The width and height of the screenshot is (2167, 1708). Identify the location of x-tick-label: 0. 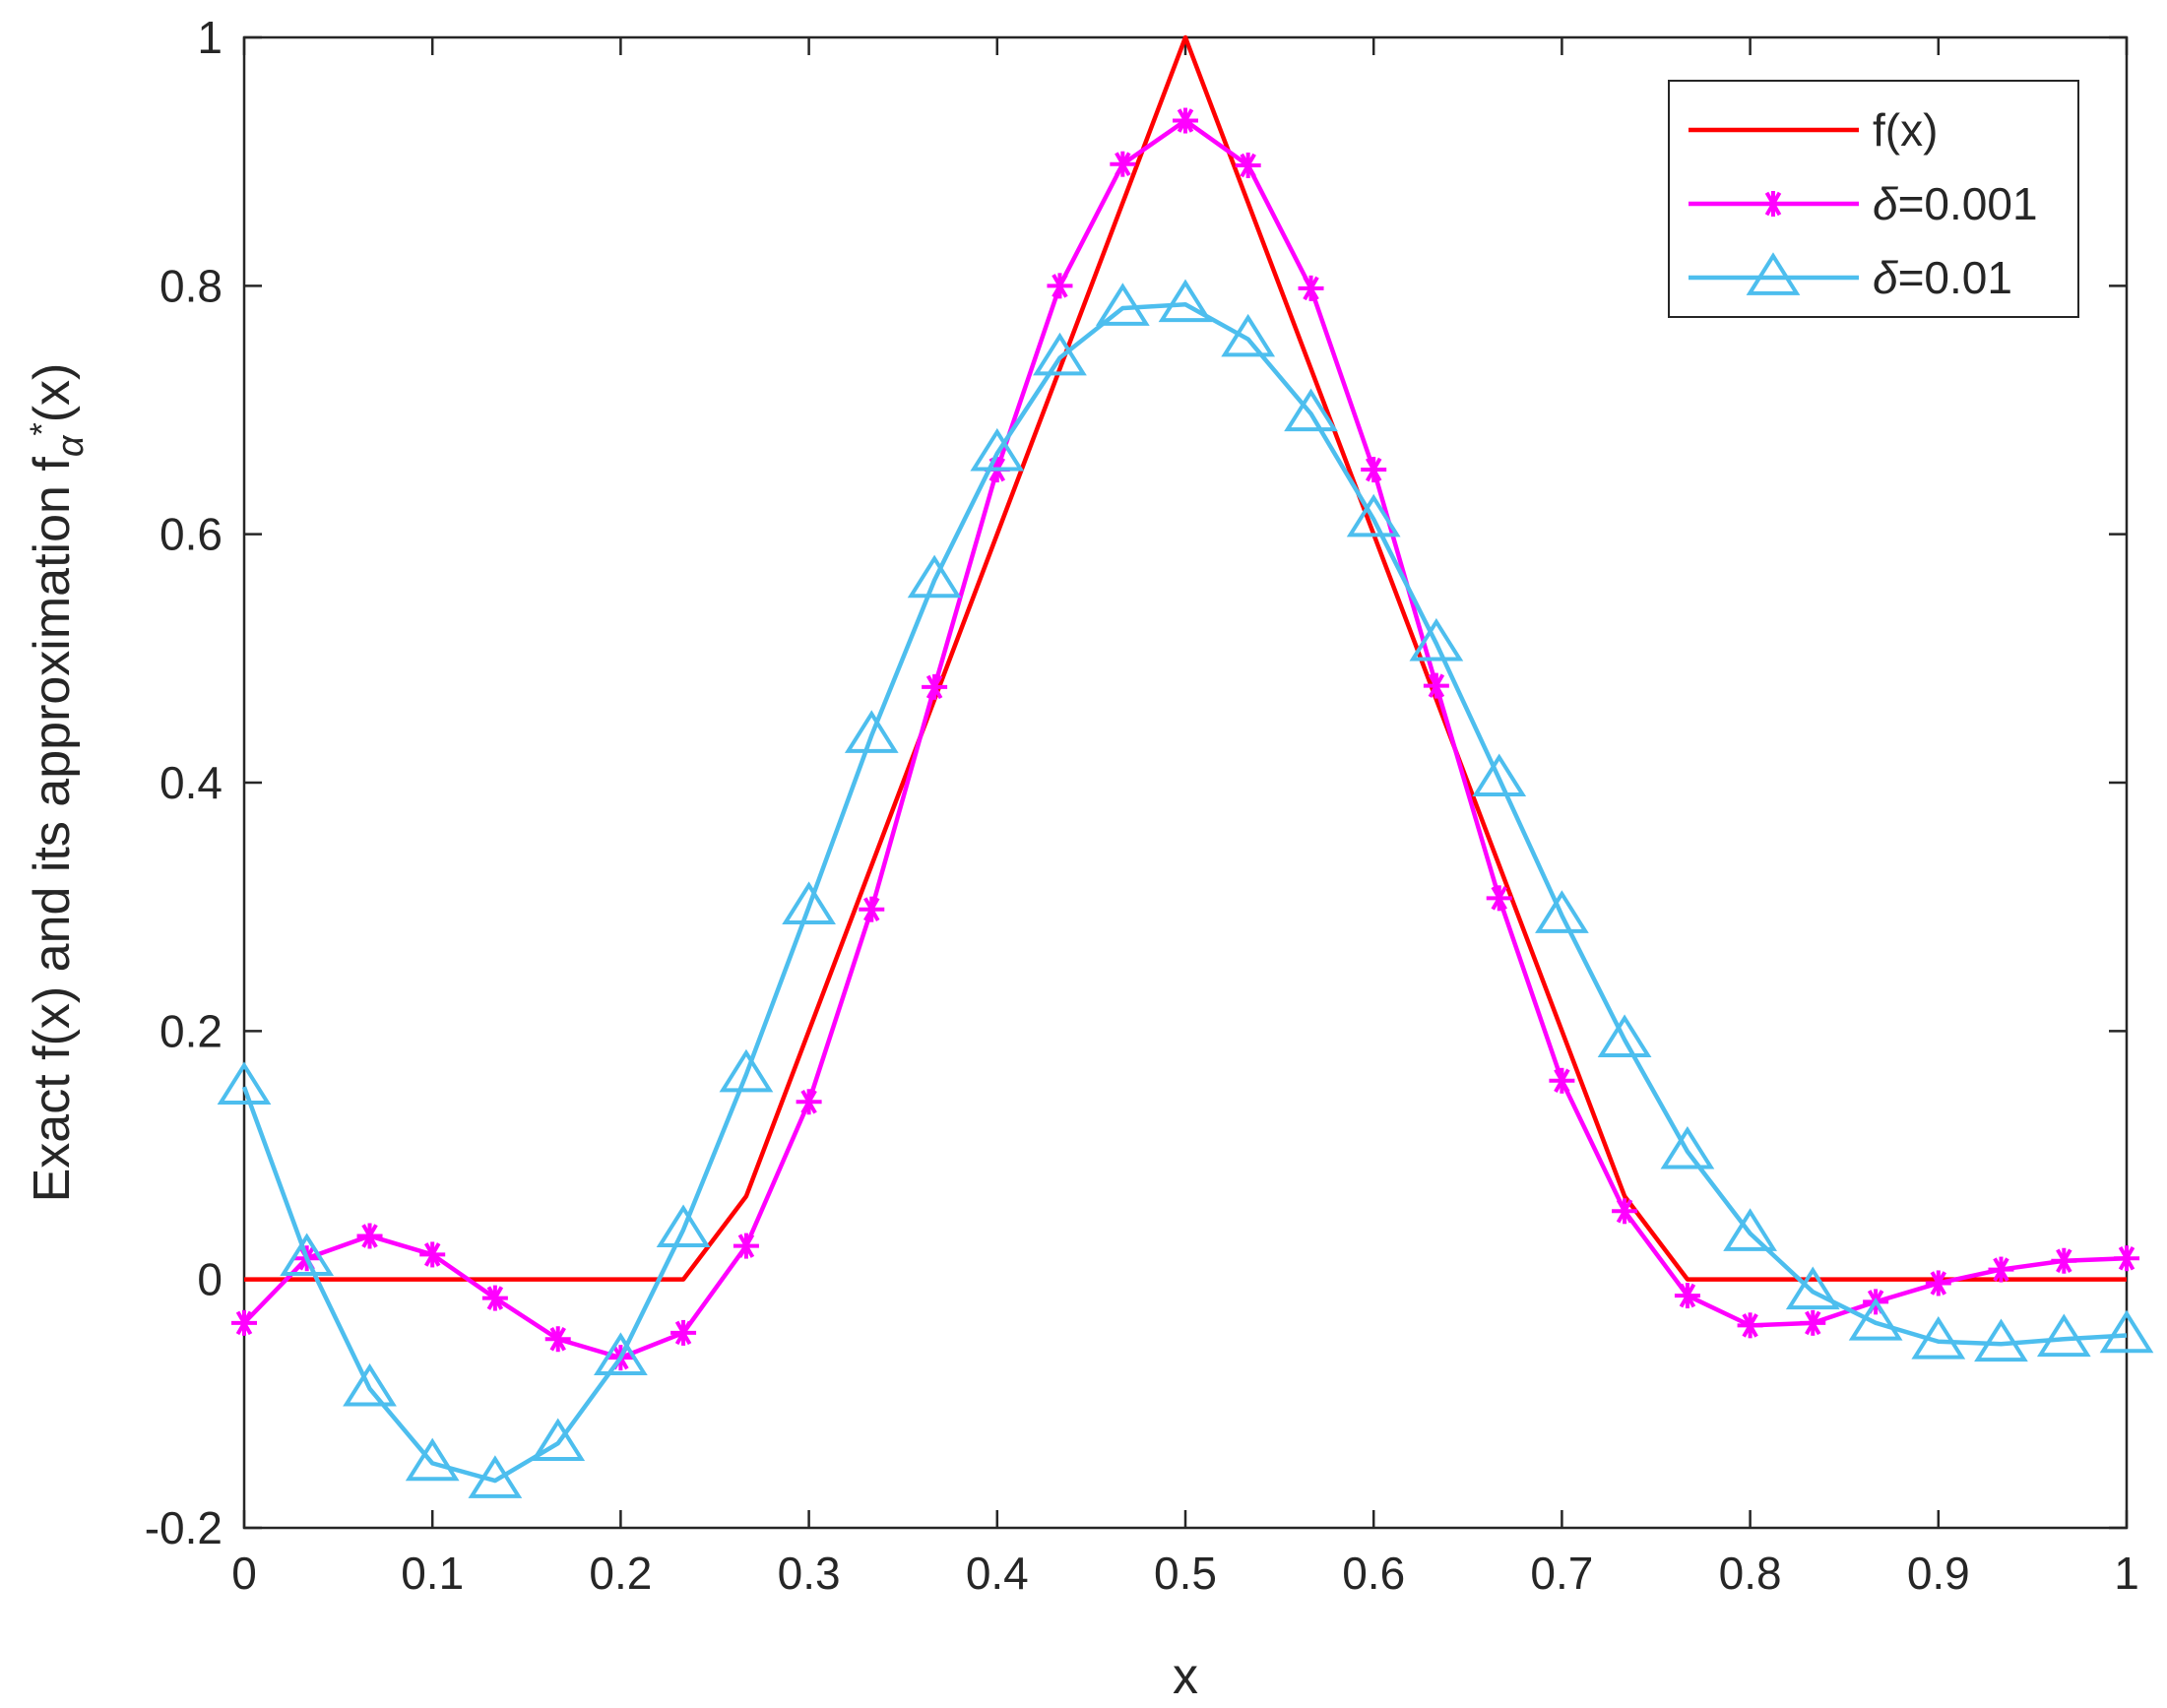
(244, 1573).